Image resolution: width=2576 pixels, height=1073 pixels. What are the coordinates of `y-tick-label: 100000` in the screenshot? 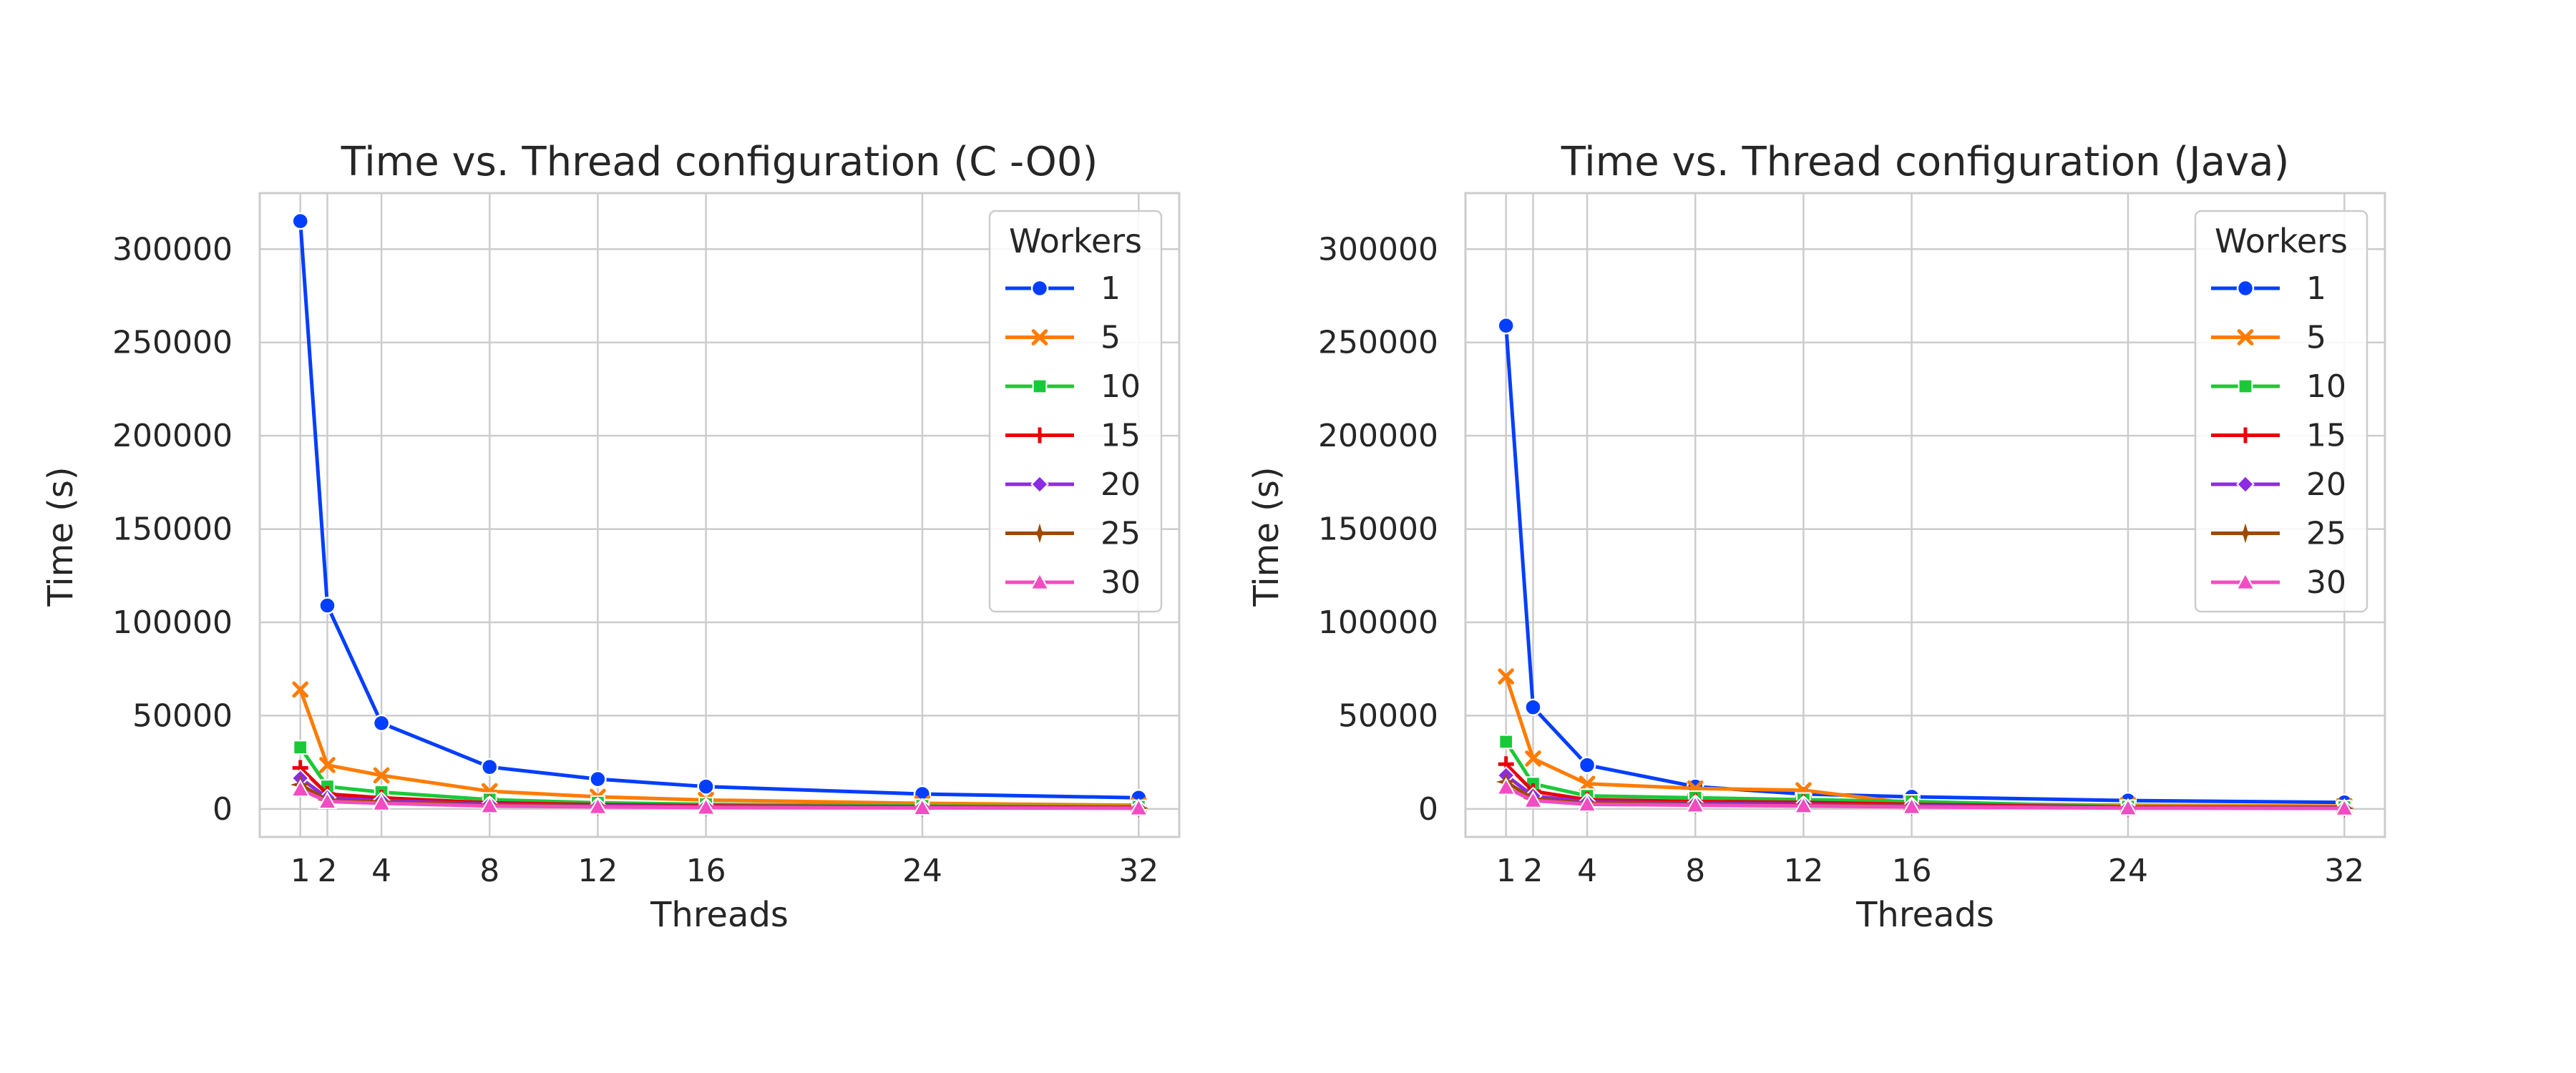 It's located at (172, 622).